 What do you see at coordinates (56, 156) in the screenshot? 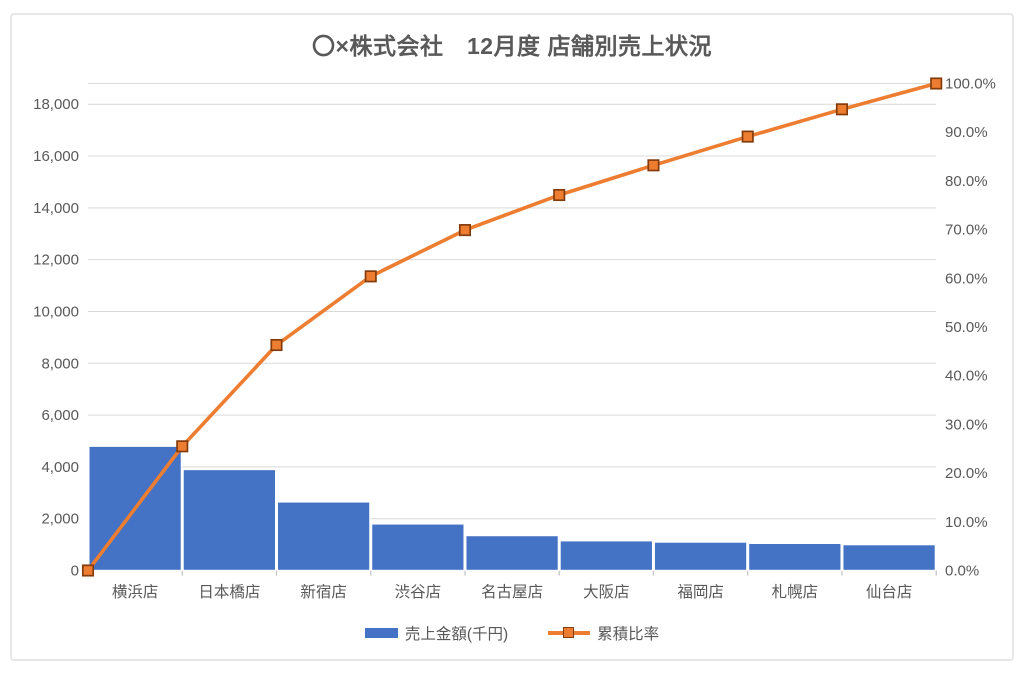
I see `y-axis-tick-label: 16,000` at bounding box center [56, 156].